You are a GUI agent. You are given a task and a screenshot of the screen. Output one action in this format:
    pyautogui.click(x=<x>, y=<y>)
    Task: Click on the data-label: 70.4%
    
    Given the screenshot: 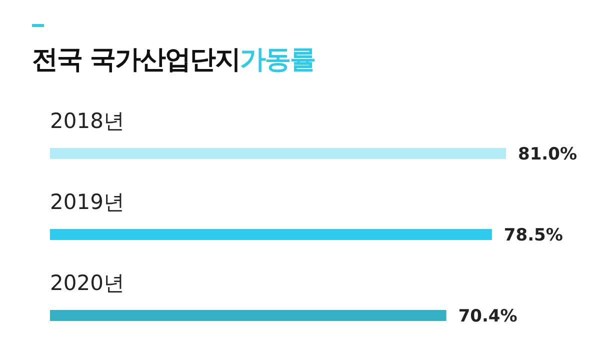 What is the action you would take?
    pyautogui.click(x=488, y=316)
    